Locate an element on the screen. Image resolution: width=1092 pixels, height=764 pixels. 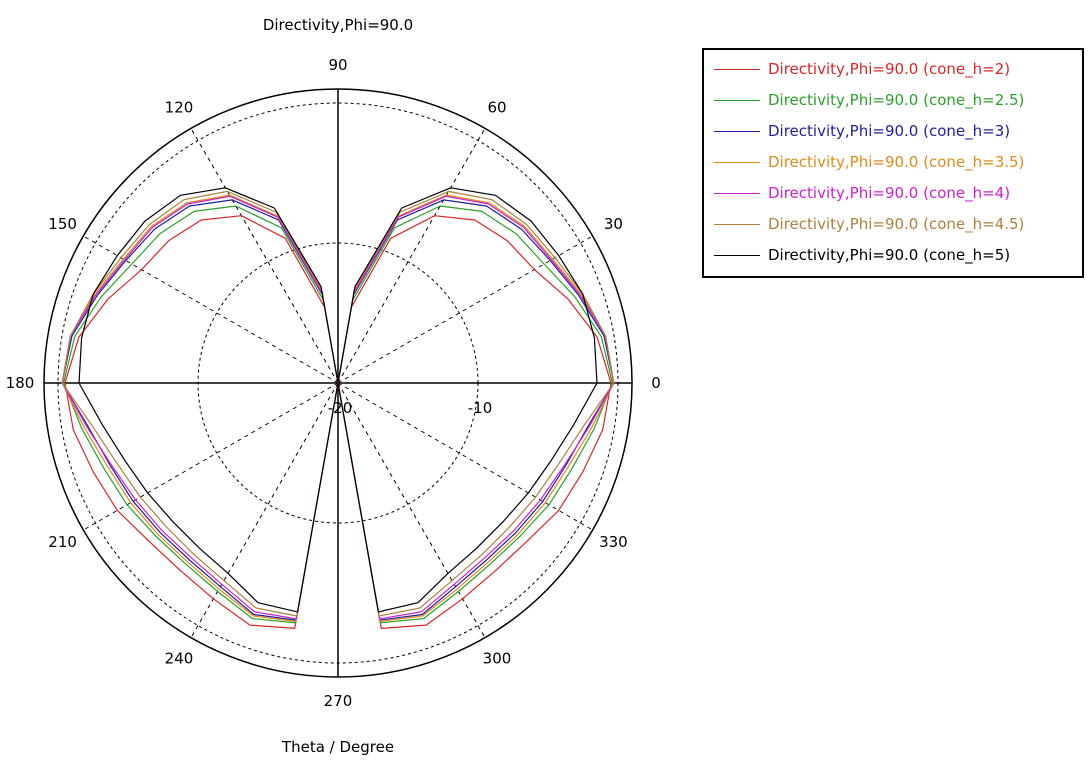
angle-tick-label: 60 is located at coordinates (496, 108).